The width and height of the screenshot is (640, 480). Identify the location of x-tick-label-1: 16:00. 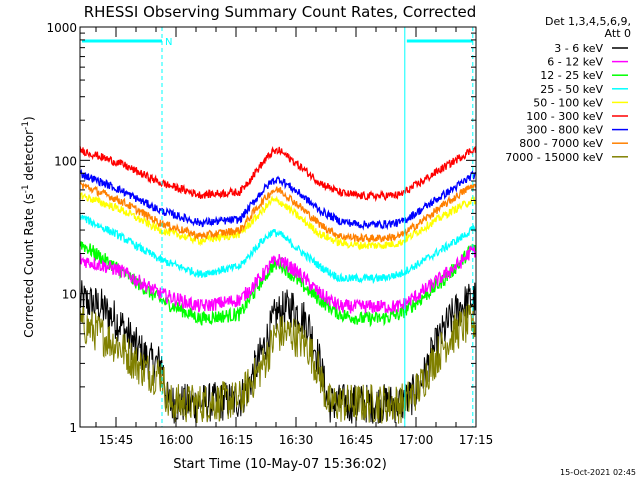
(176, 440).